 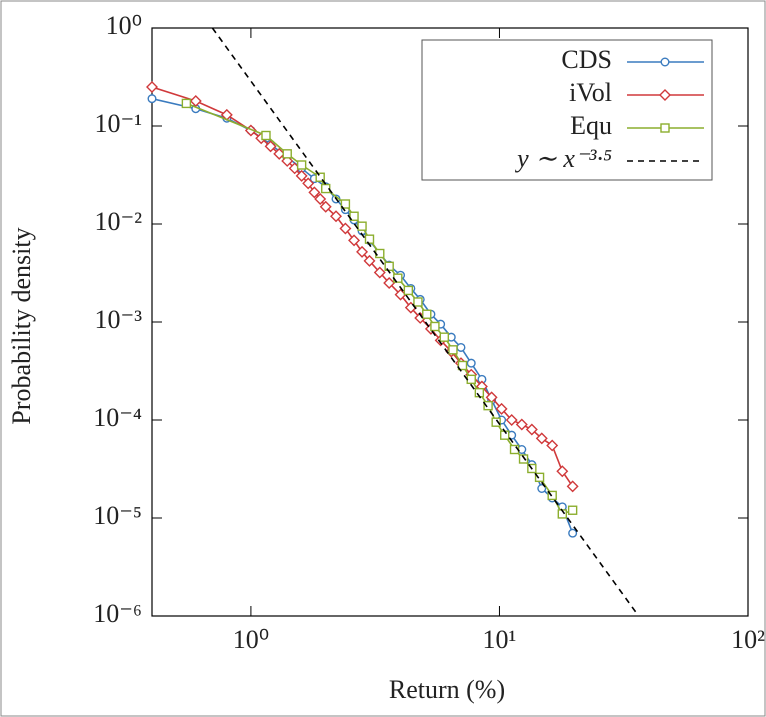 I want to click on x-tick-label: 10⁰, so click(x=251, y=639).